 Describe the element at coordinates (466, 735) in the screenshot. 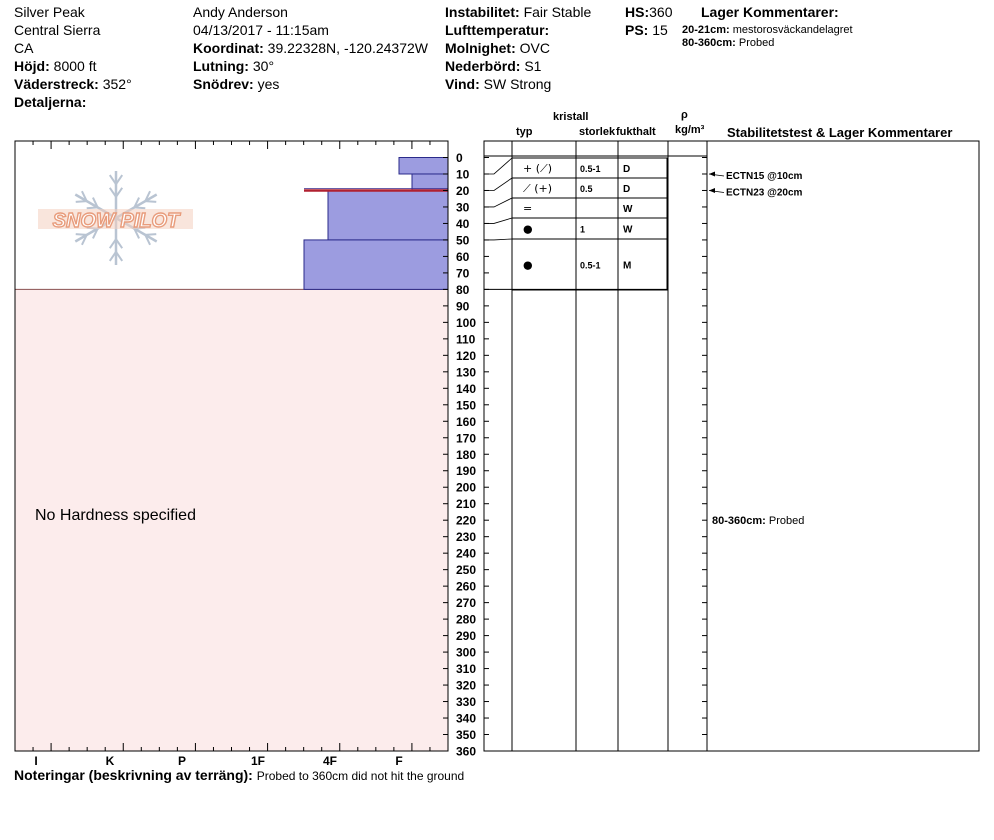

I see `depth-tick-label: 350` at that location.